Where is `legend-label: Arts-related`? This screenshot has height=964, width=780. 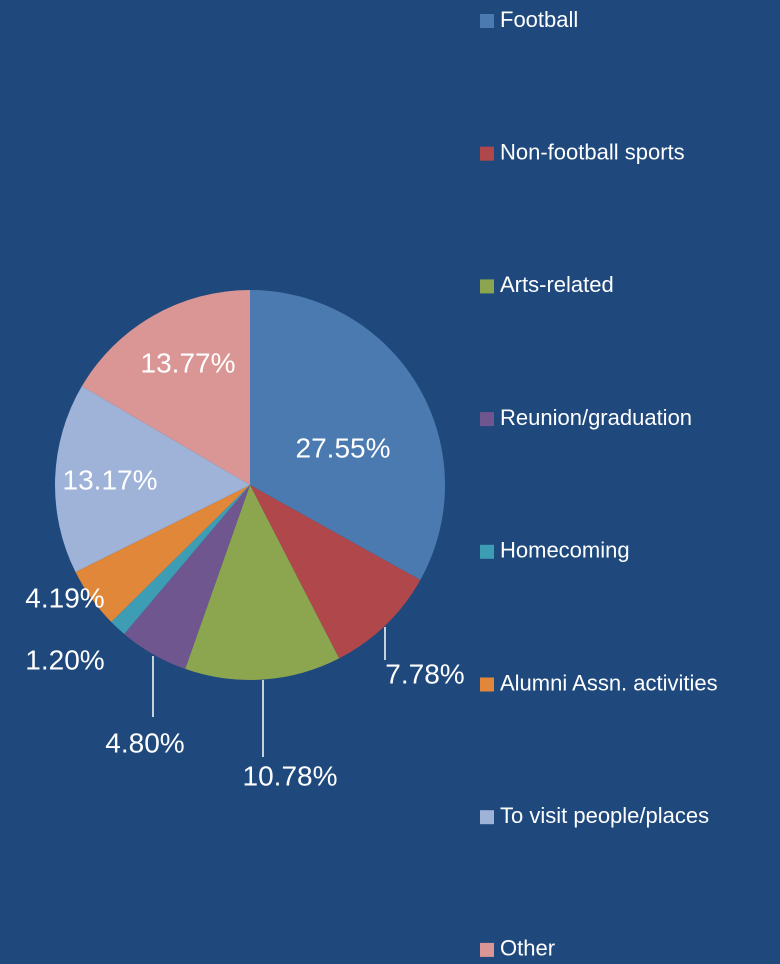 legend-label: Arts-related is located at coordinates (557, 284).